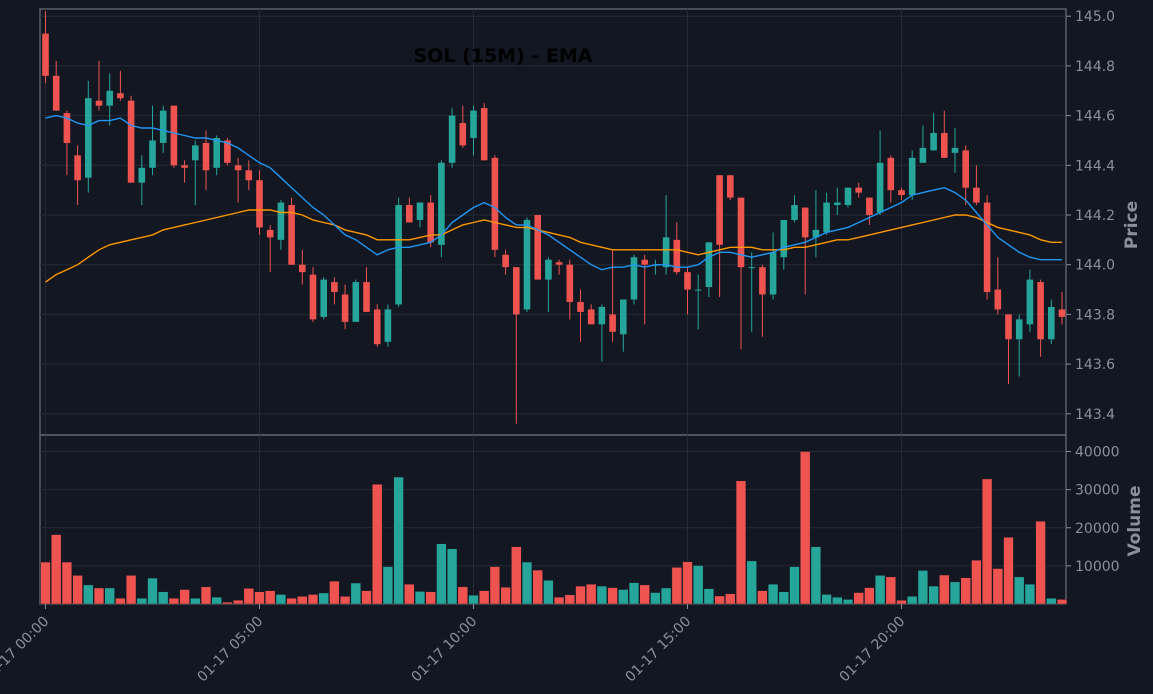 The height and width of the screenshot is (694, 1153). I want to click on price-tick-label: 144.4, so click(1095, 166).